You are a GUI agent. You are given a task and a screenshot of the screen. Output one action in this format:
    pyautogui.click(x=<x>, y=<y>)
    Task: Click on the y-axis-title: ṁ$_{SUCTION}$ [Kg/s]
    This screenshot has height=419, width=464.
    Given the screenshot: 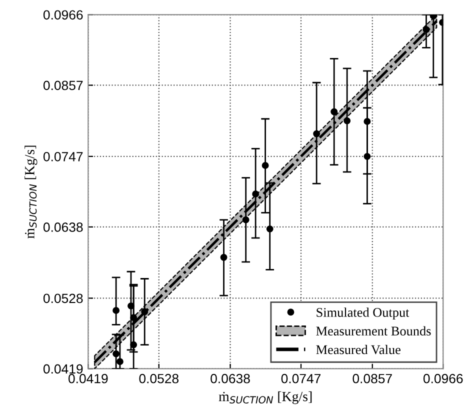 What is the action you would take?
    pyautogui.click(x=31, y=192)
    